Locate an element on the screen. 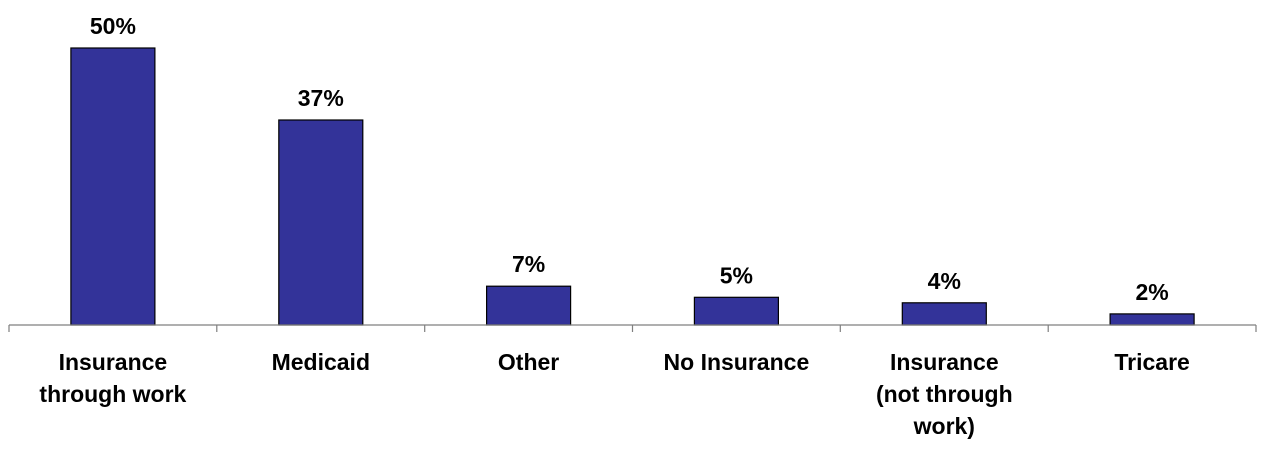 The height and width of the screenshot is (450, 1262). value-label-2: 7% is located at coordinates (528, 264).